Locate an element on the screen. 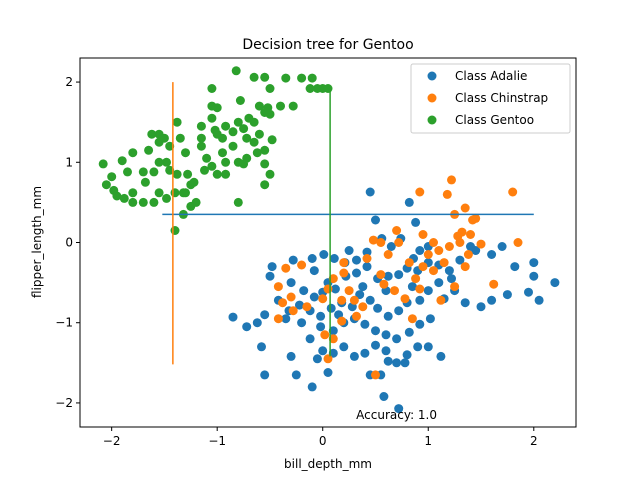 The image size is (640, 480). legend-label: Class Adalie is located at coordinates (491, 76).